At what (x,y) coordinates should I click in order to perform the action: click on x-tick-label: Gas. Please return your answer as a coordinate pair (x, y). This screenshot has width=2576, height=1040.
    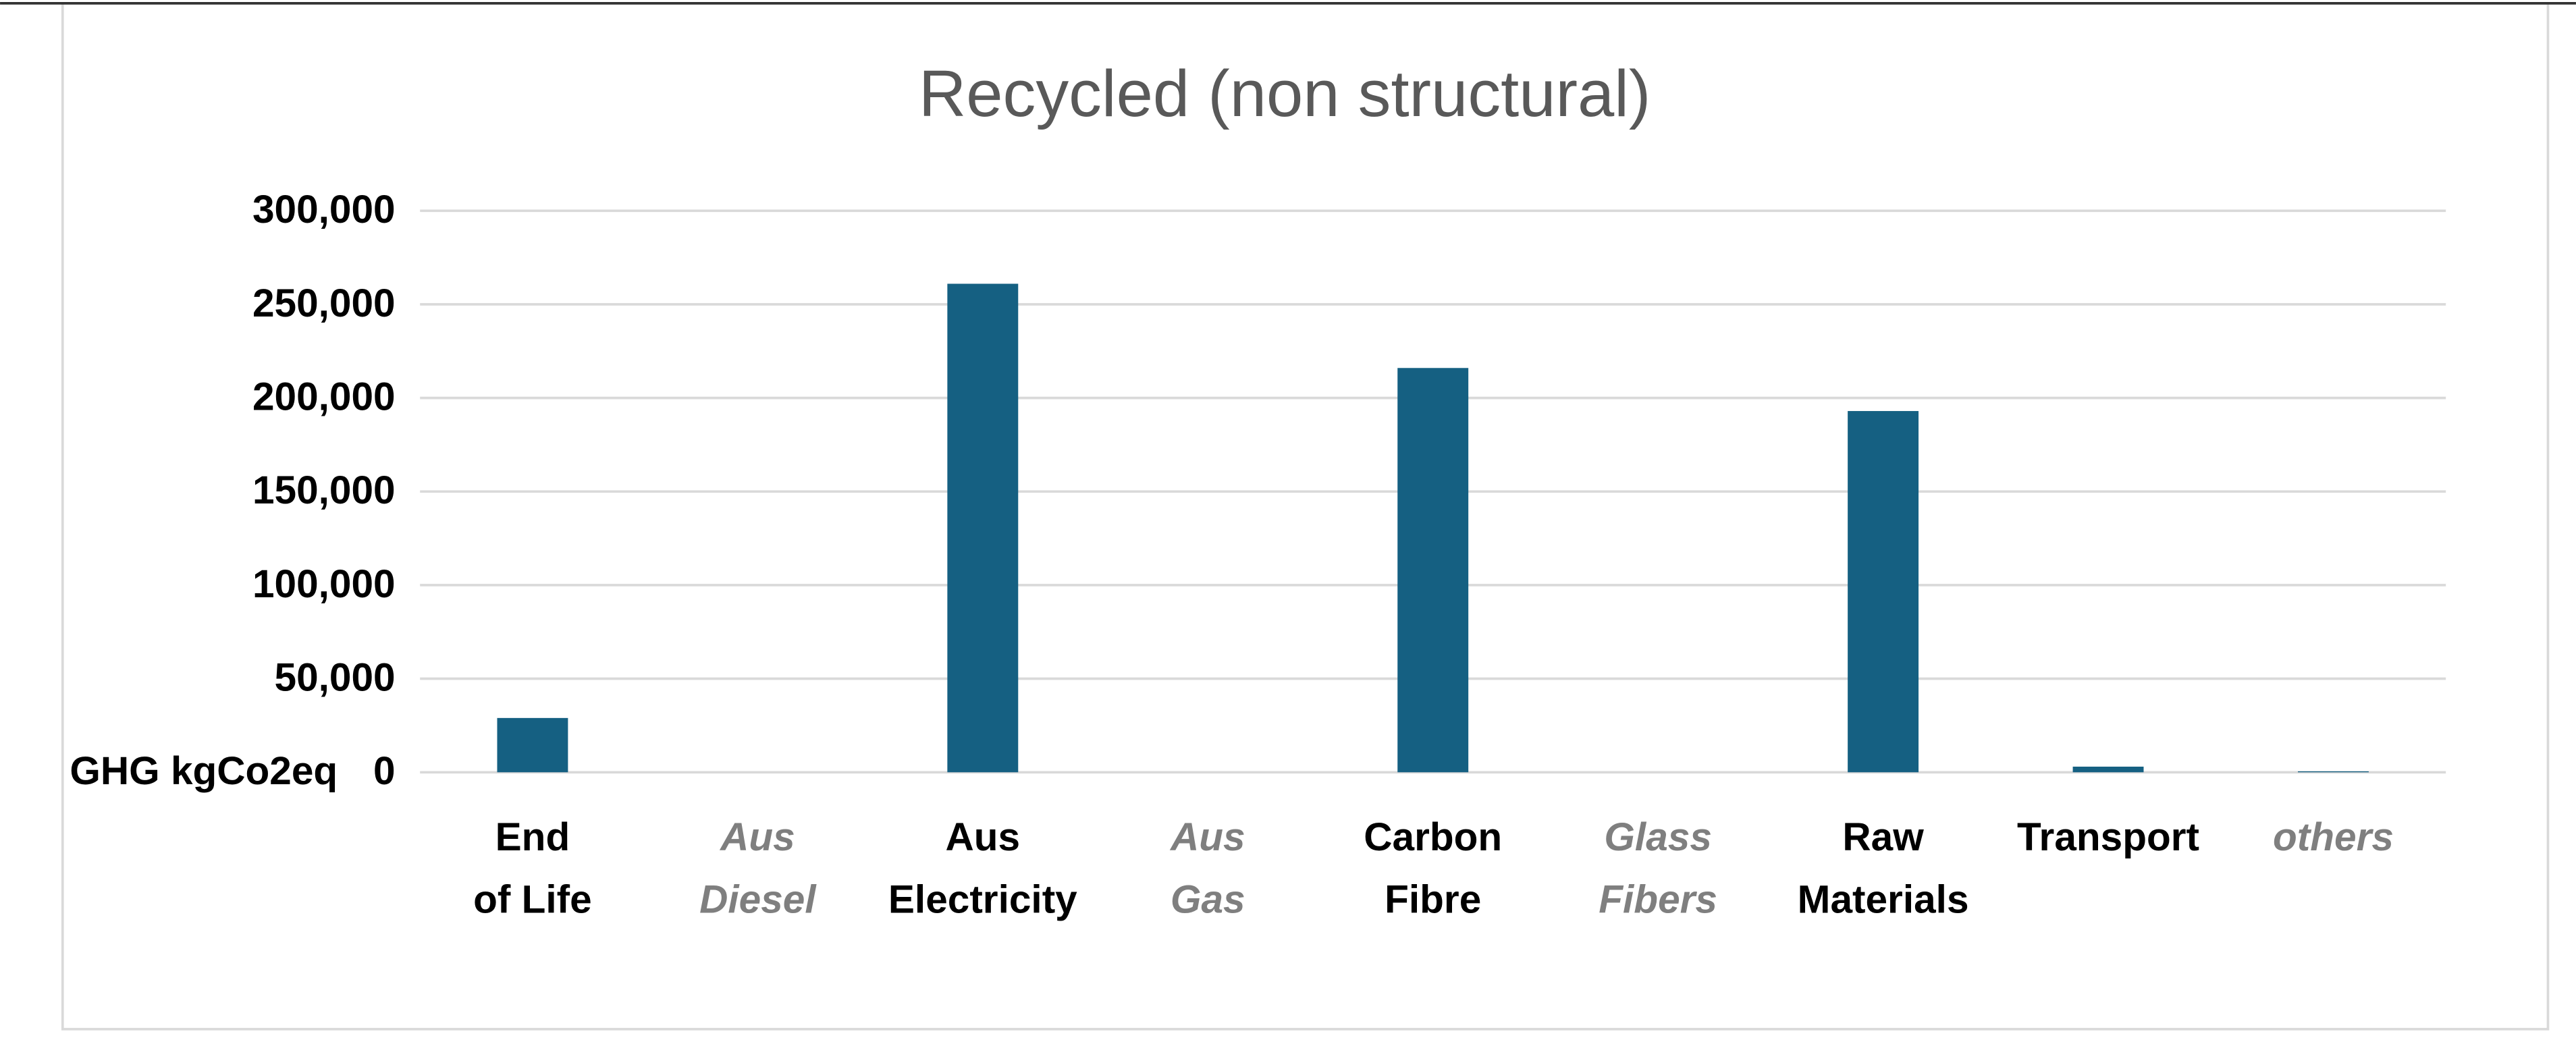
    Looking at the image, I should click on (1208, 899).